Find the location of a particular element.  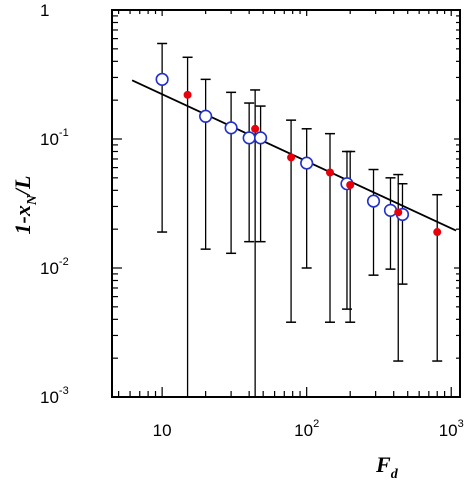

y-tick-label: 10⁻² is located at coordinates (54, 267).